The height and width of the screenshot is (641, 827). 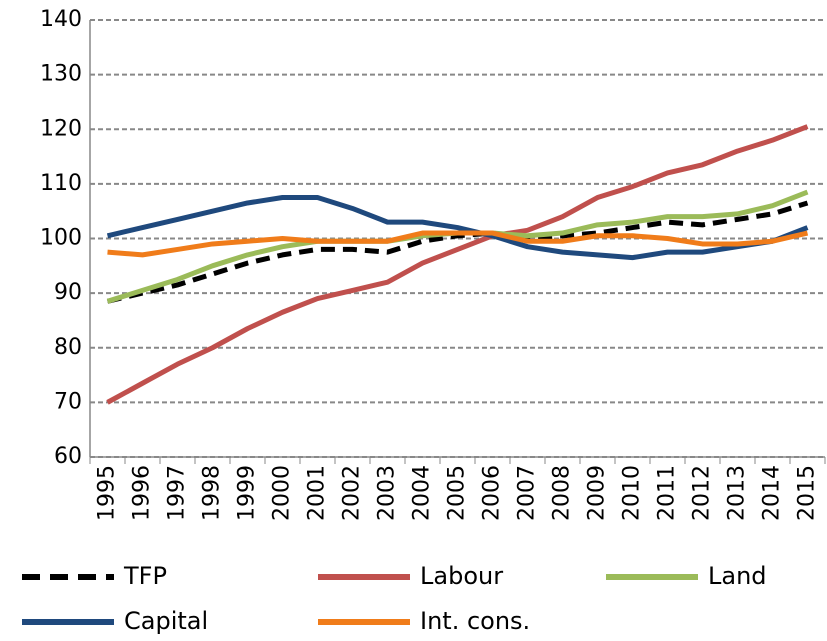 I want to click on x-tick-label: 1997, so click(x=177, y=493).